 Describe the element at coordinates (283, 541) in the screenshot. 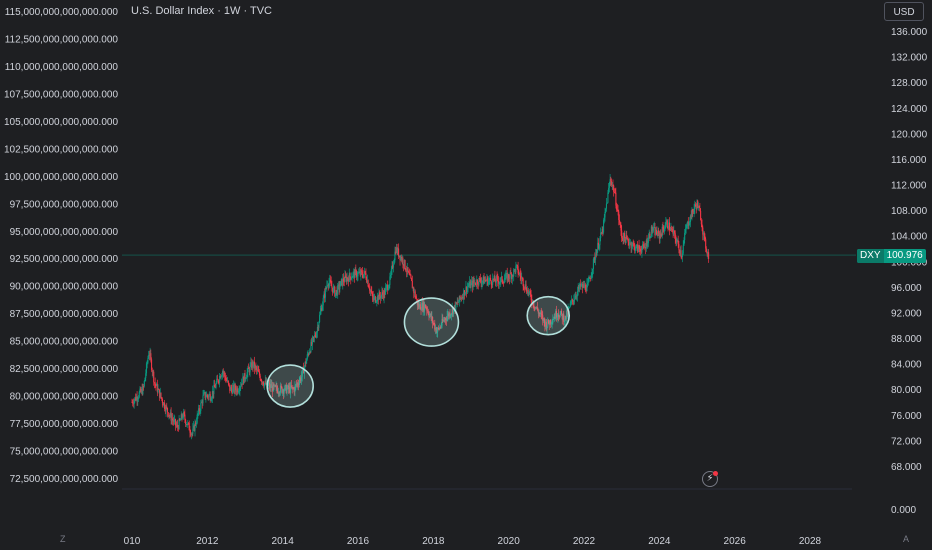

I see `time-axis-tick: 2014` at that location.